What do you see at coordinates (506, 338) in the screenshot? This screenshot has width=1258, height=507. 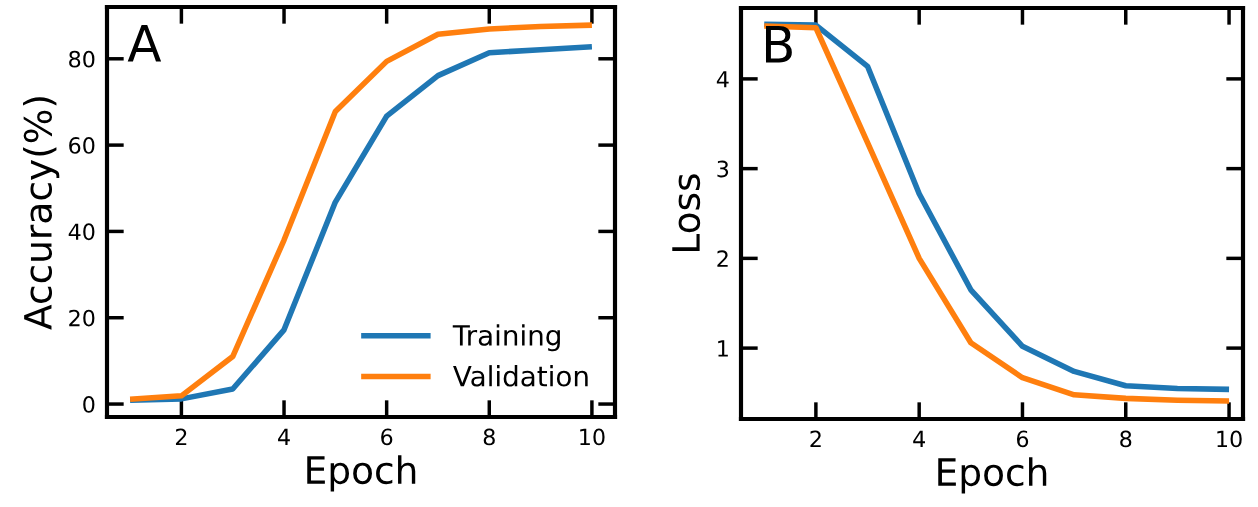 I see `legend-label: Training` at bounding box center [506, 338].